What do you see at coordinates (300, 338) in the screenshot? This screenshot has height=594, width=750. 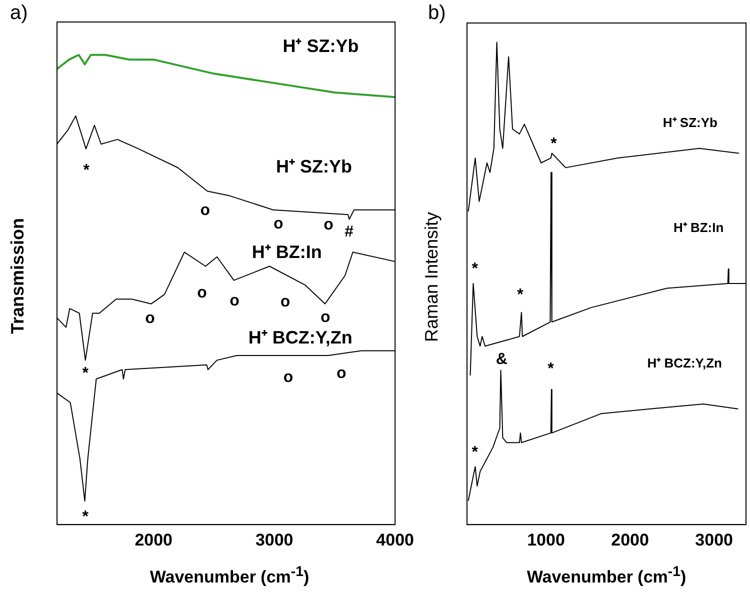 I see `series-label: H⁺ BCZ:Y,Zn` at bounding box center [300, 338].